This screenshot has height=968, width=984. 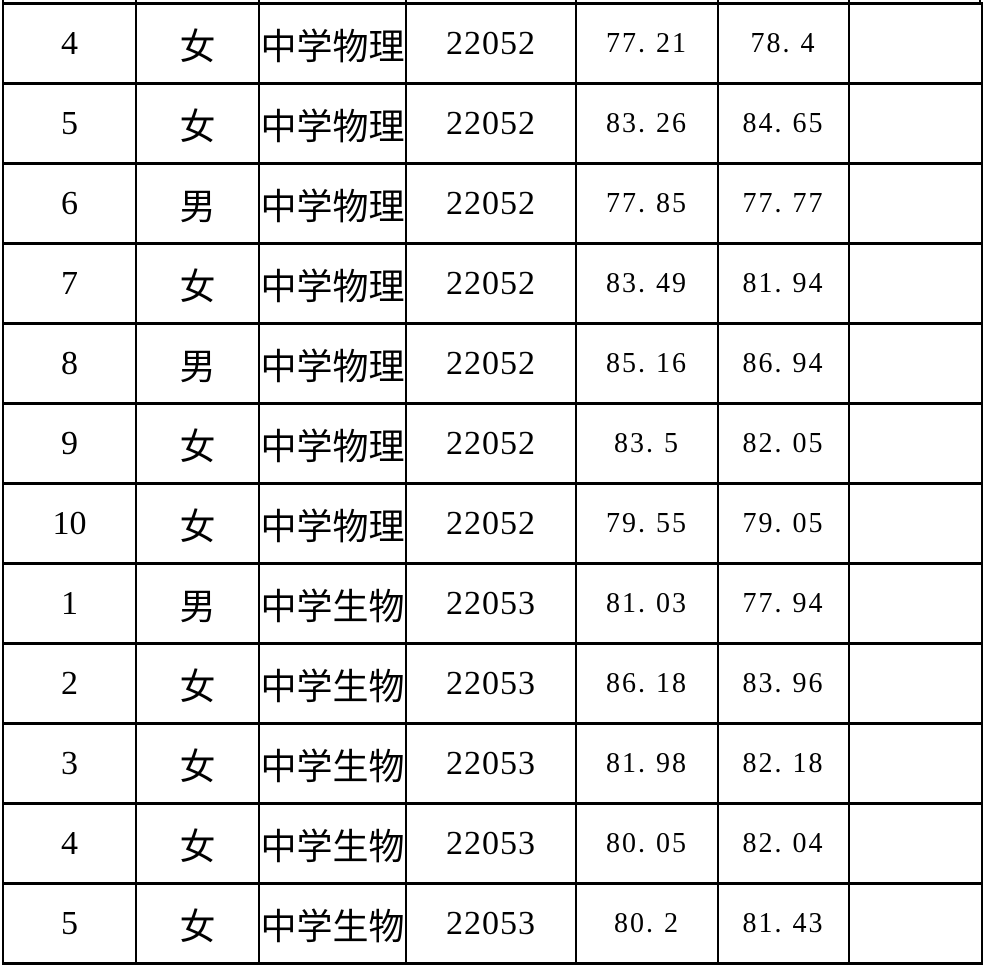 I want to click on cell-score1: 83. 5, so click(x=647, y=443).